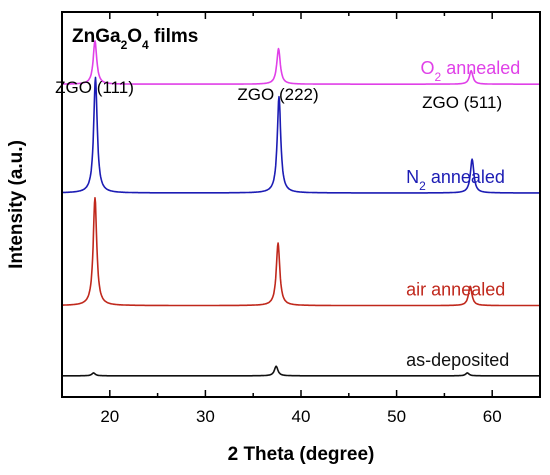 This screenshot has height=475, width=550. I want to click on peak-annotation: ZGO (111), so click(94, 87).